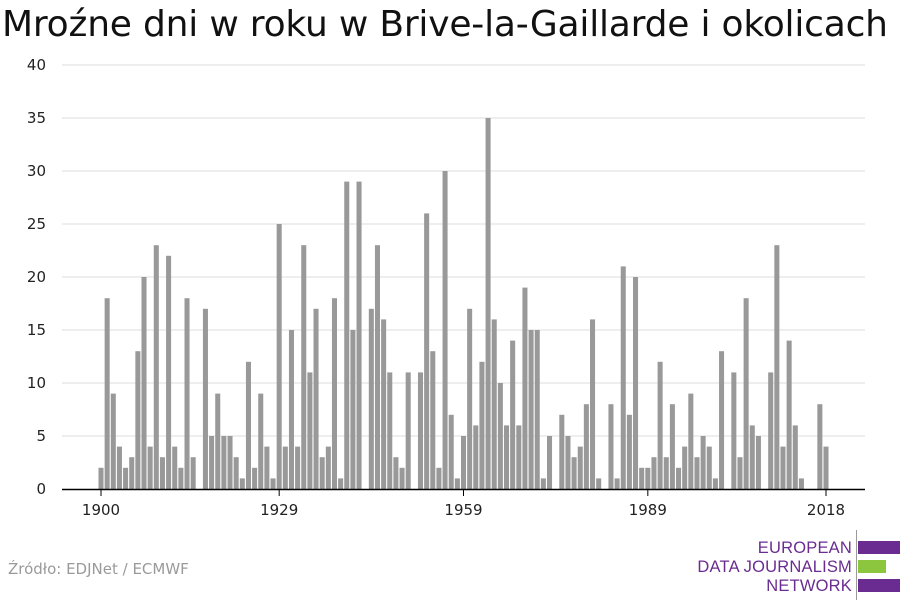 The width and height of the screenshot is (900, 600). I want to click on axes, so click(463, 492).